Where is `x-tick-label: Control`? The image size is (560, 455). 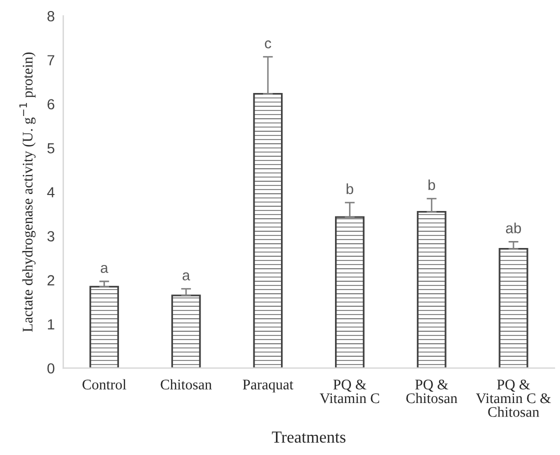
x-tick-label: Control is located at coordinates (104, 384).